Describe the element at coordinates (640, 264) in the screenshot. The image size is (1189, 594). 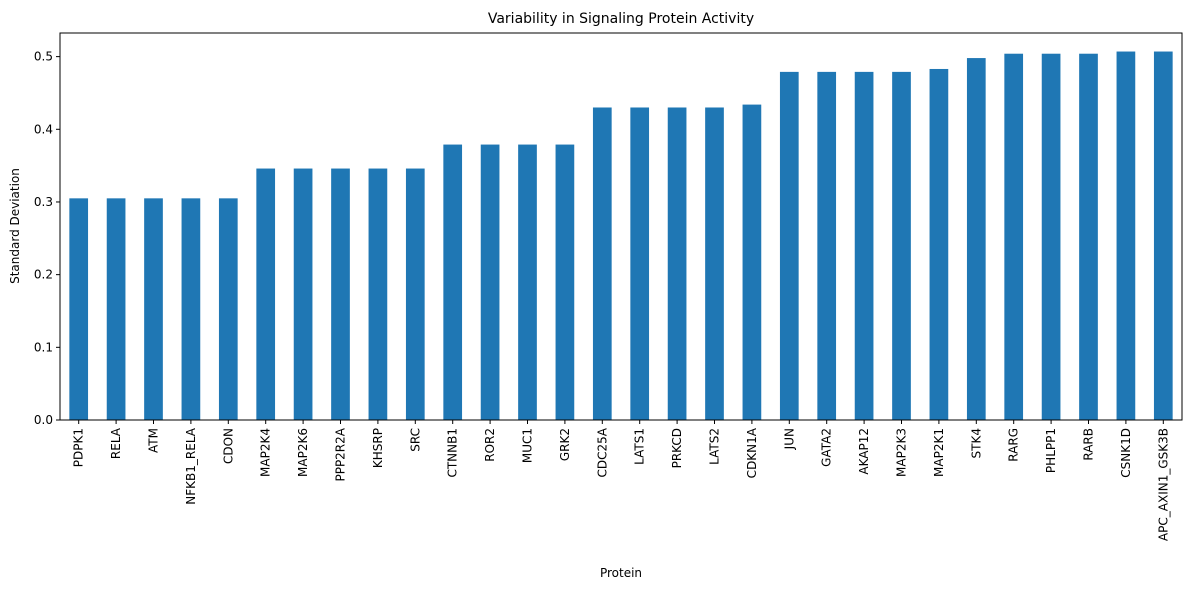
I see `bar-lats1` at that location.